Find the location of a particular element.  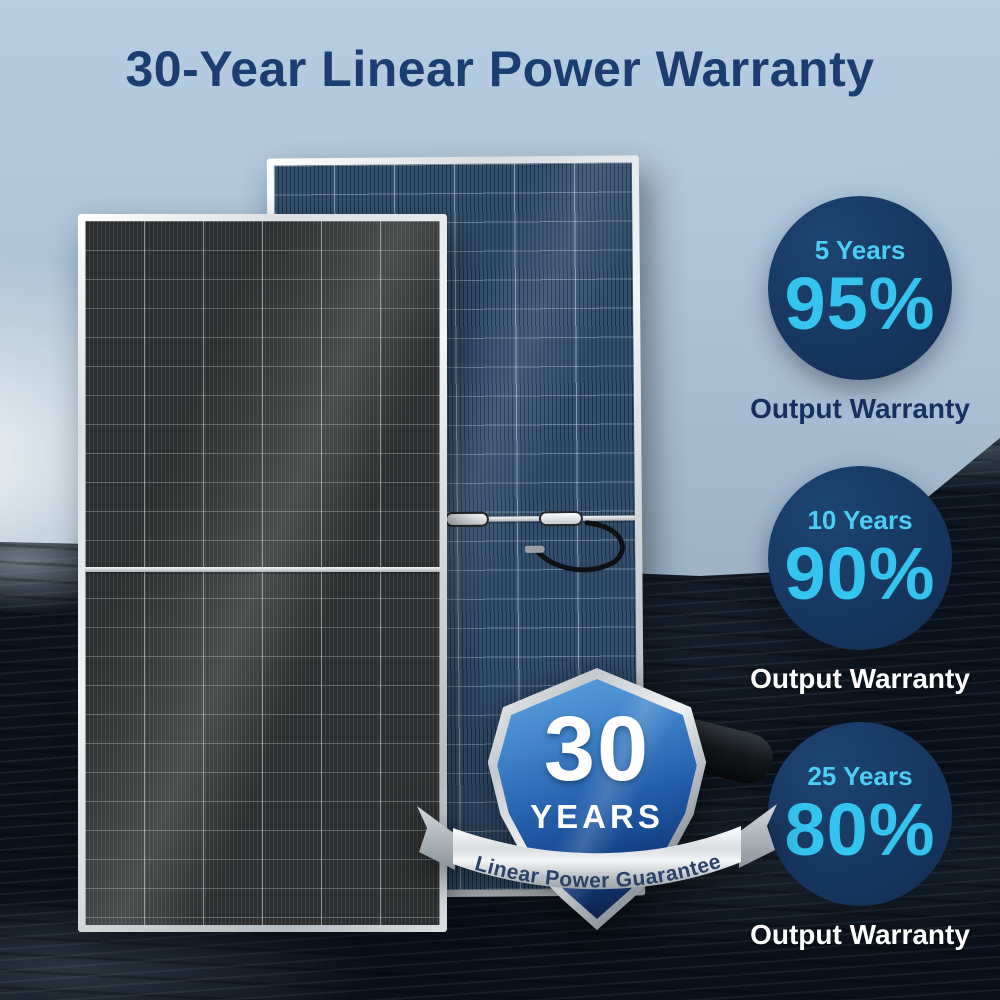

warranty-badge-5-years: 5 Years 95% Output Warranty is located at coordinates (860, 310).